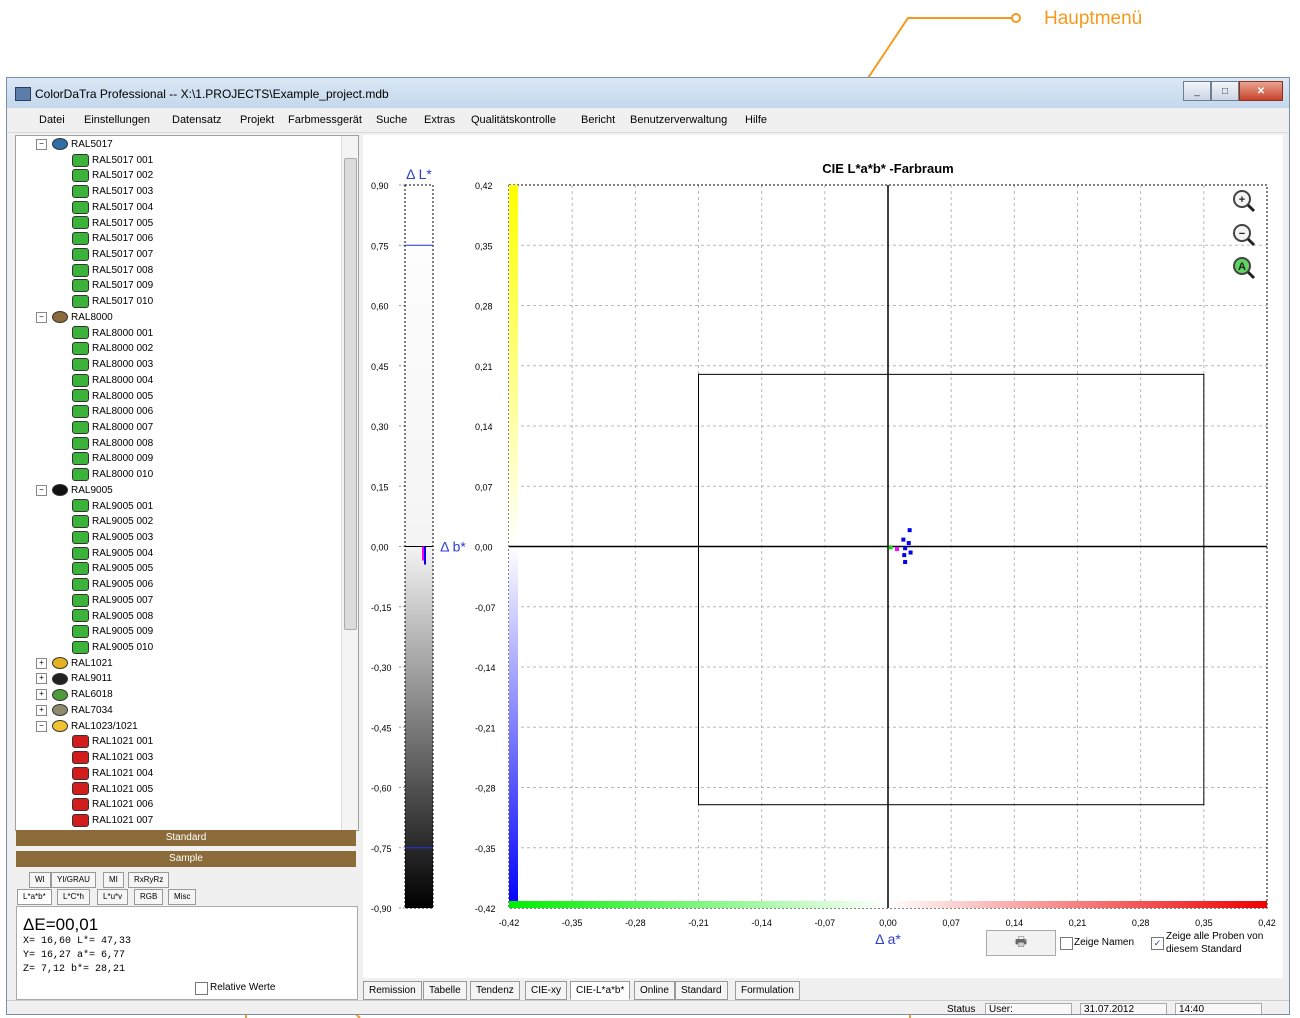 Image resolution: width=1300 pixels, height=1018 pixels. What do you see at coordinates (1225, 91) in the screenshot?
I see `maximize-button: □` at bounding box center [1225, 91].